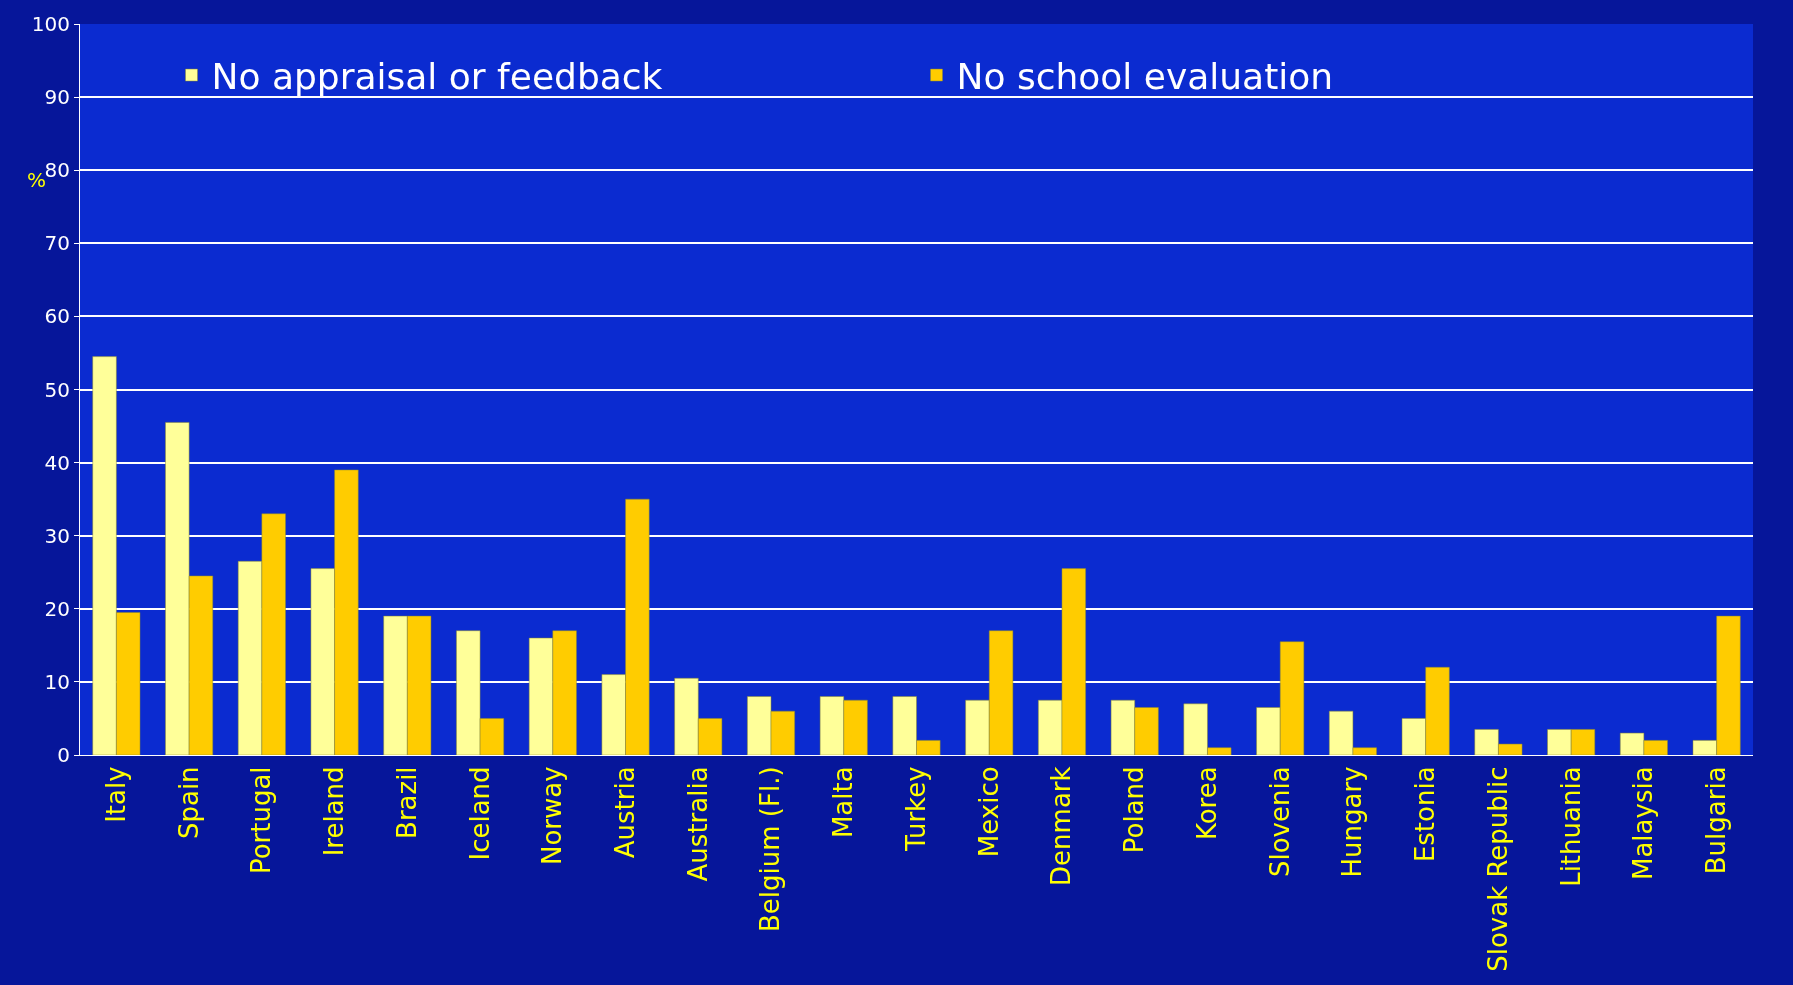 The image size is (1793, 985). What do you see at coordinates (406, 802) in the screenshot?
I see `x-tick-label: Brazil` at bounding box center [406, 802].